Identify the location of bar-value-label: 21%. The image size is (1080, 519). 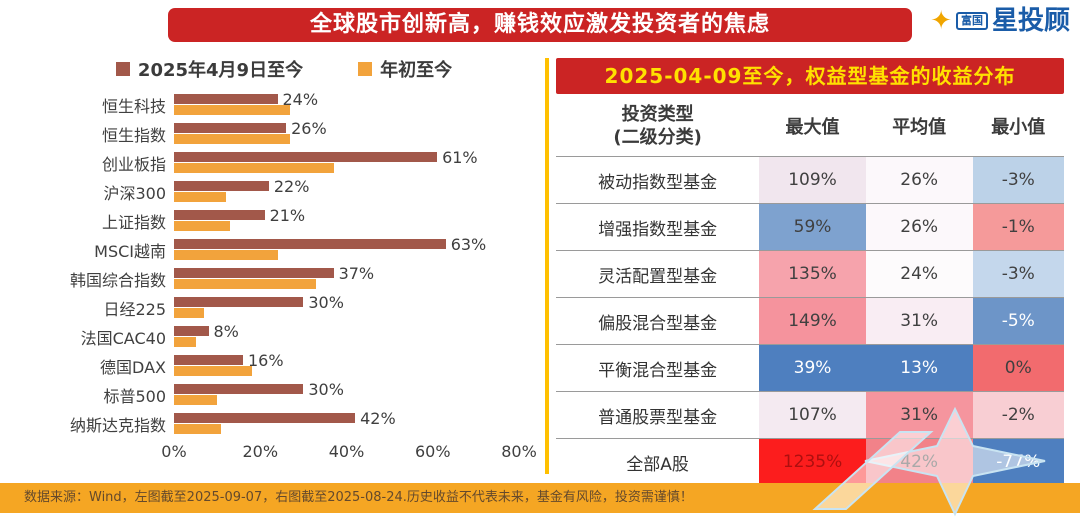
(287, 215).